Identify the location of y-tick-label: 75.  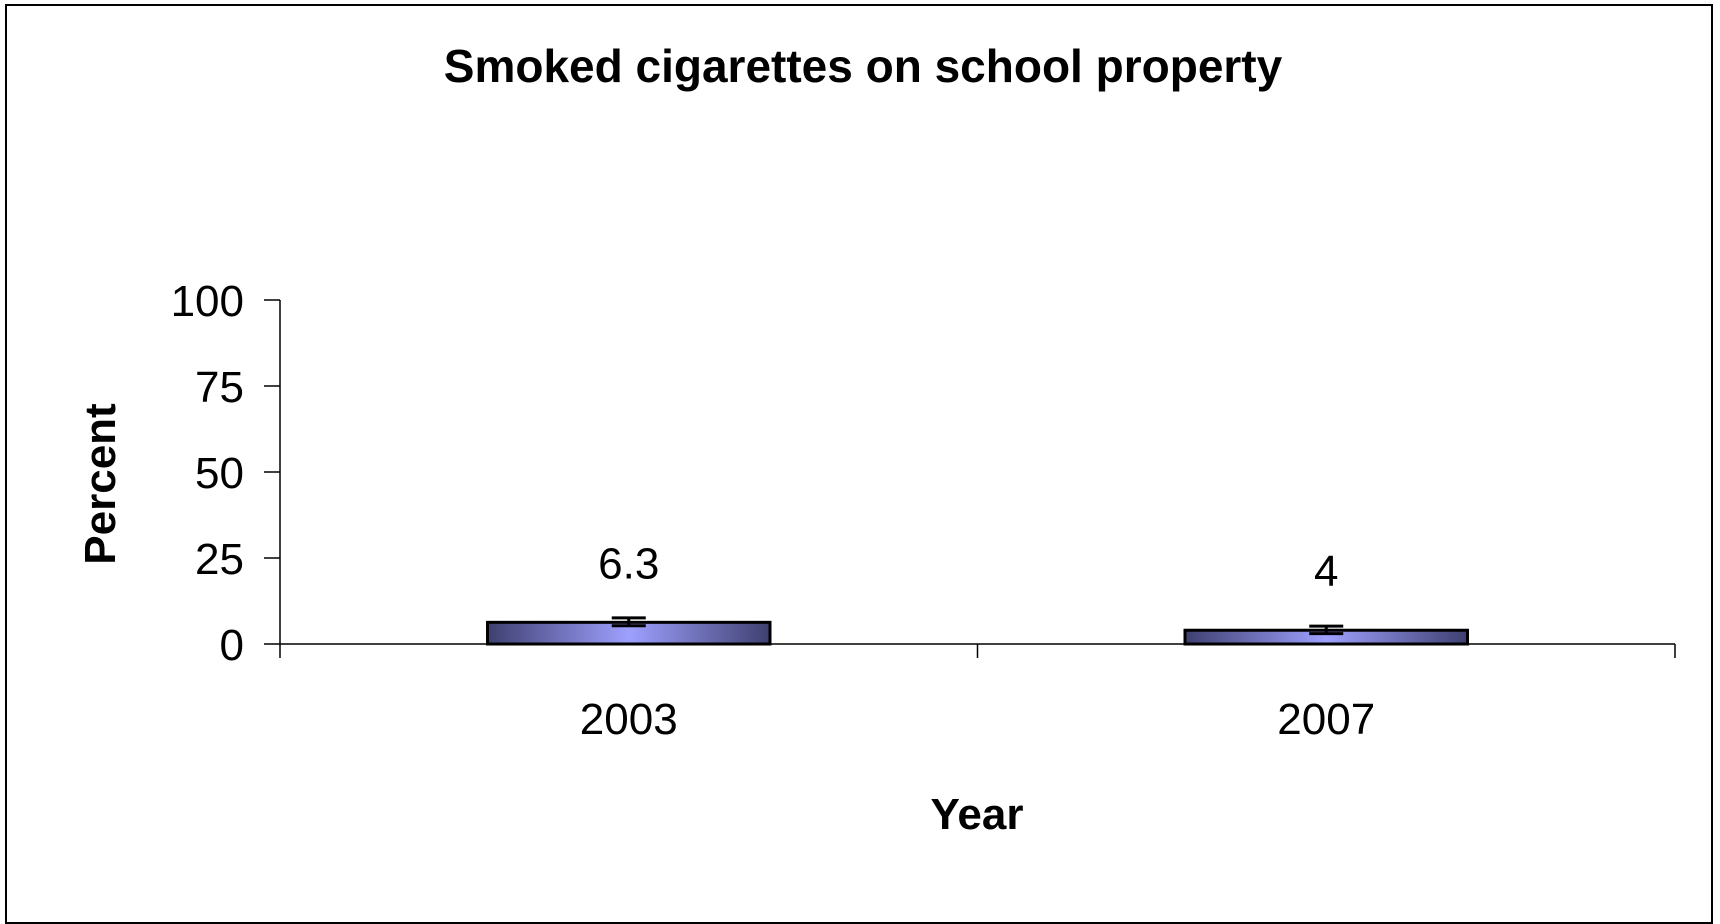
(219, 387).